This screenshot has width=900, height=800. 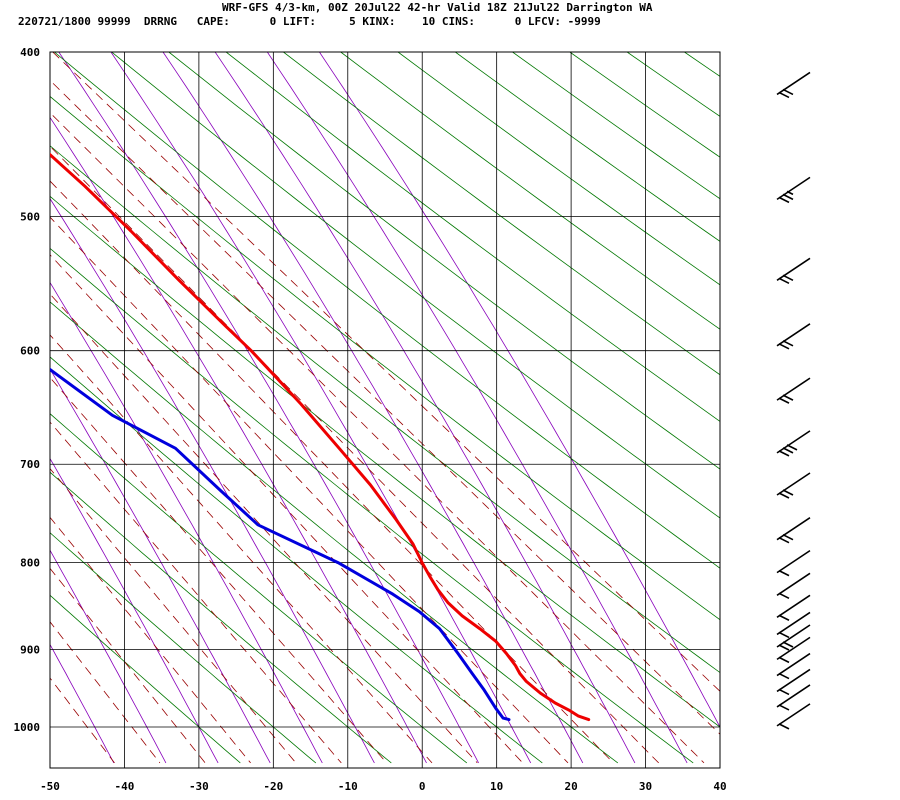 I want to click on x-tick-label: 40, so click(x=719, y=786).